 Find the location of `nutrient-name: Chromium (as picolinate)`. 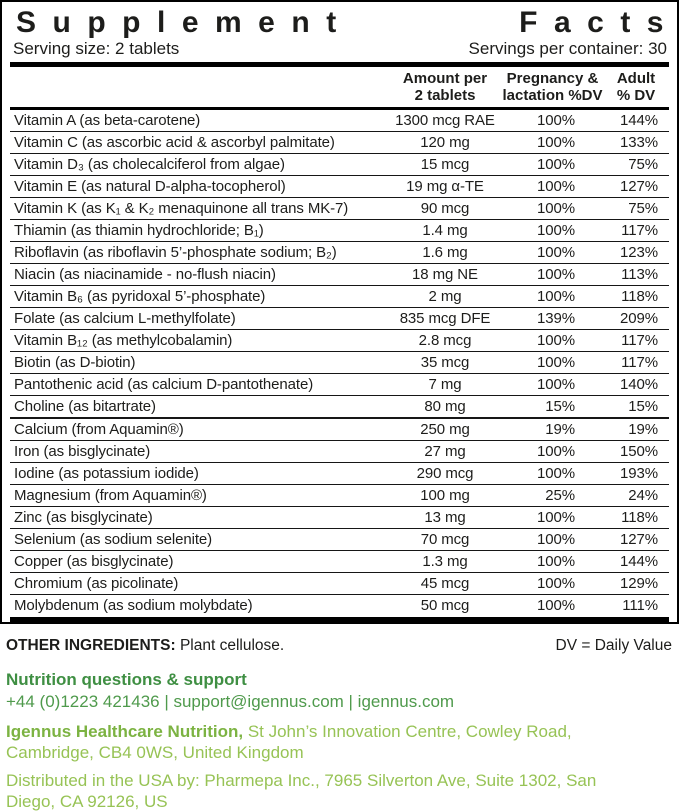

nutrient-name: Chromium (as picolinate) is located at coordinates (96, 583).